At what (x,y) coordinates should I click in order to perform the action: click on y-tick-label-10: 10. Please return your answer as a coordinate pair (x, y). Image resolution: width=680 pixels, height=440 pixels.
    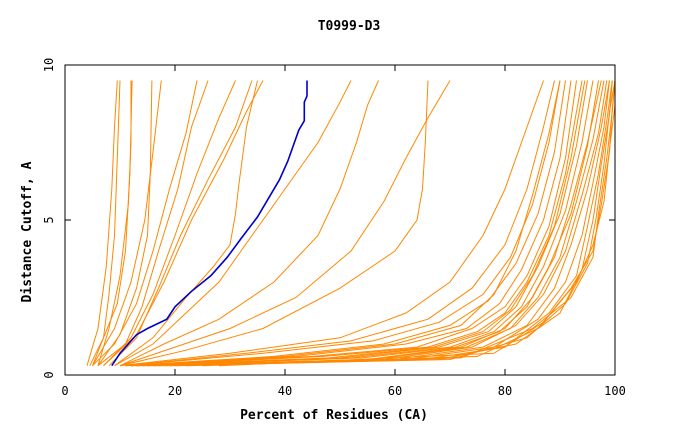
    Looking at the image, I should click on (49, 65).